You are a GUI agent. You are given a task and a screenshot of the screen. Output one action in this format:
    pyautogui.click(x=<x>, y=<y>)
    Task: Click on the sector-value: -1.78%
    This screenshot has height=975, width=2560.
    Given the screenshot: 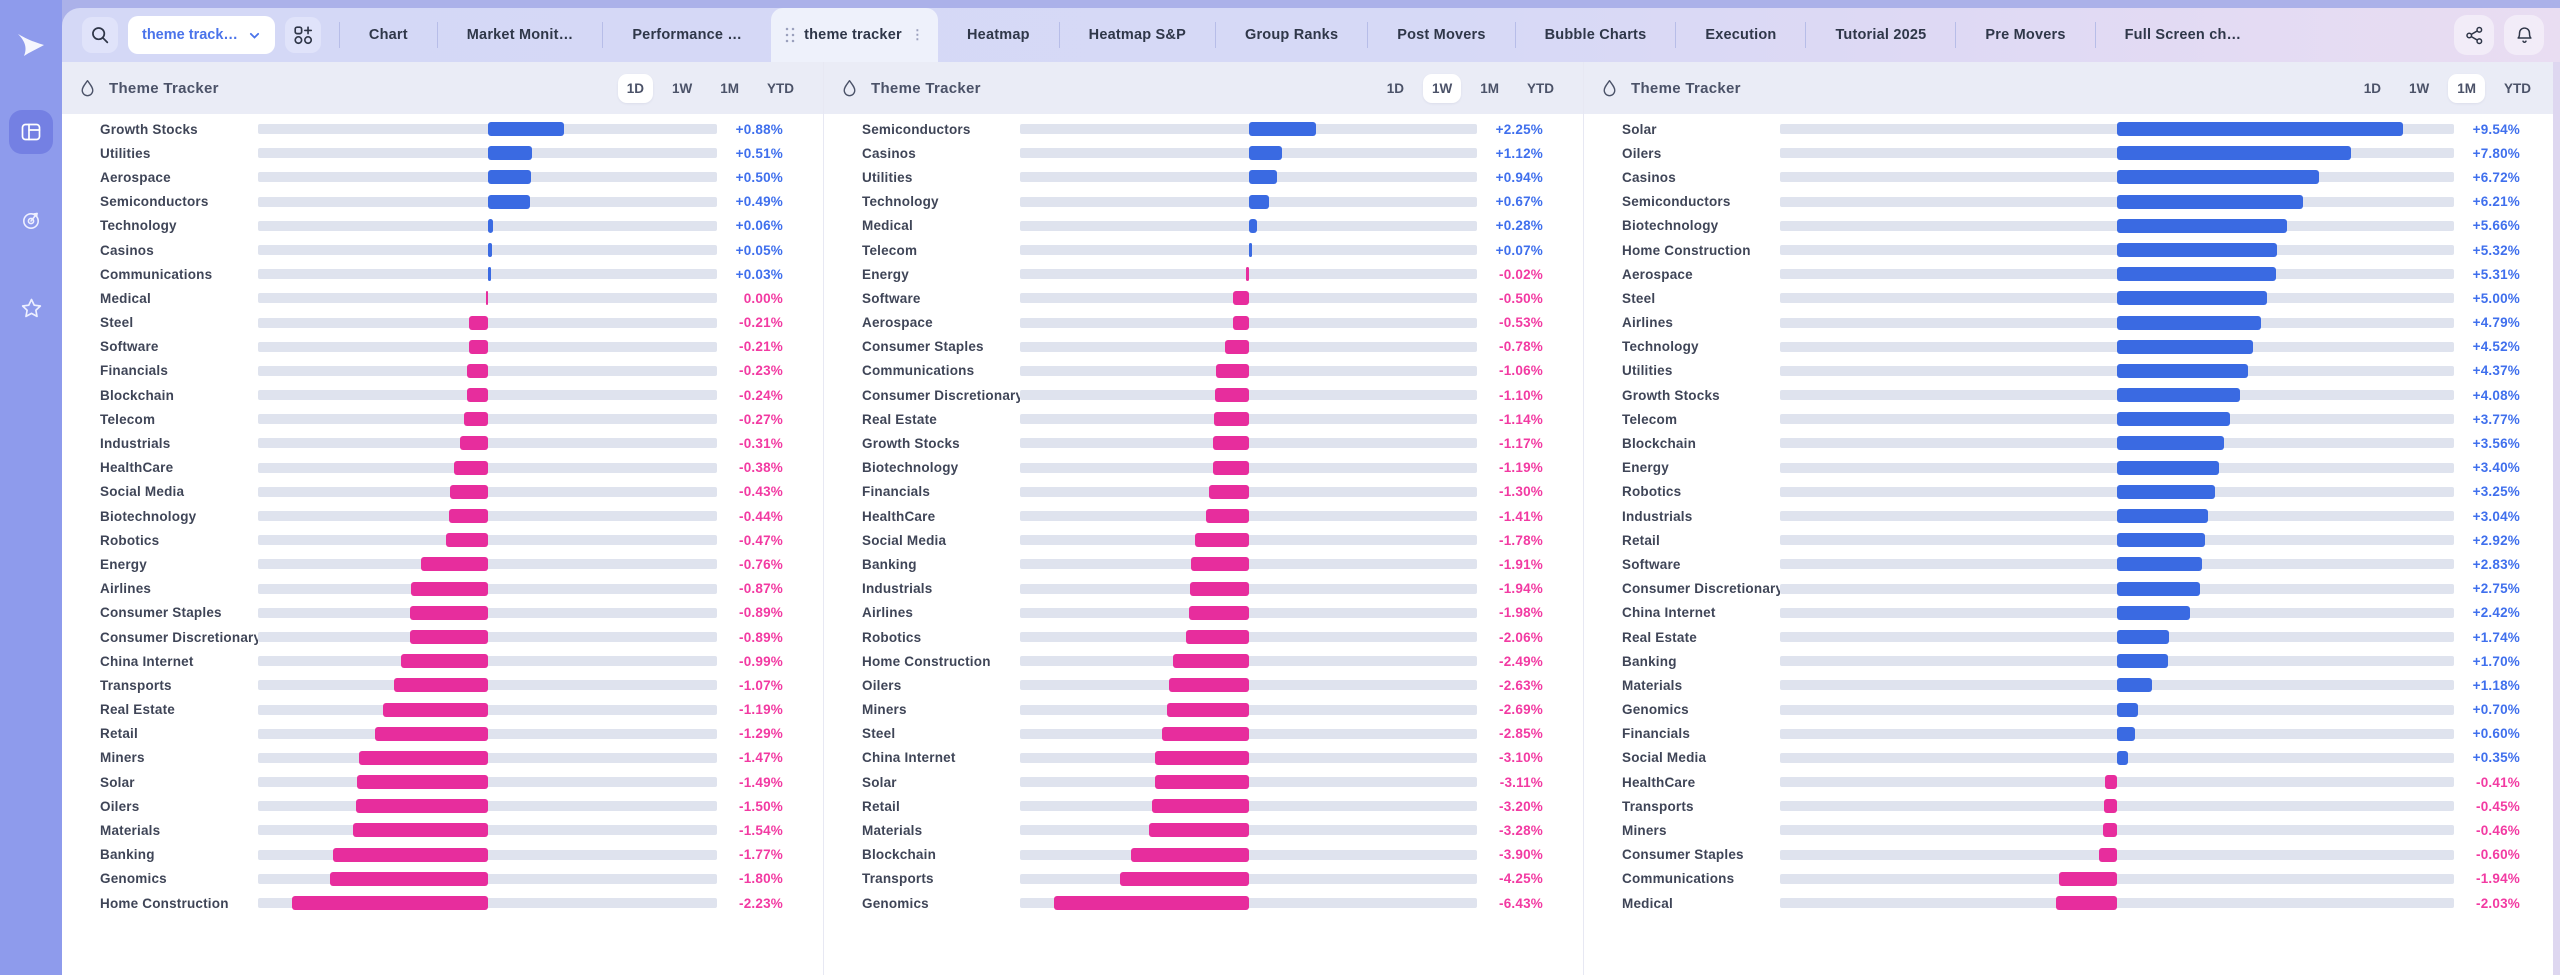 What is the action you would take?
    pyautogui.click(x=1521, y=540)
    